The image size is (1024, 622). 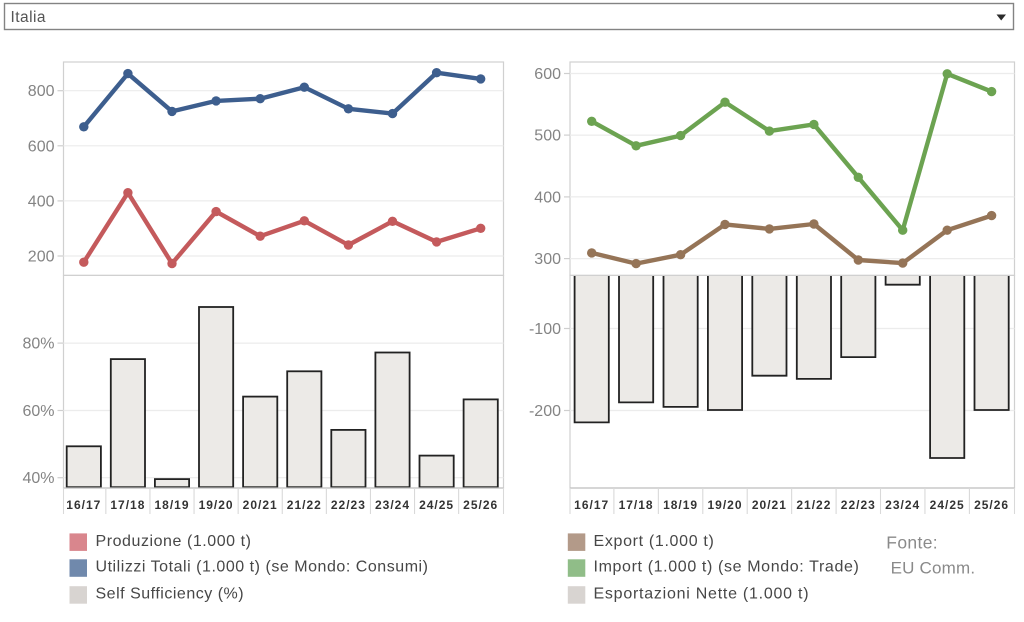 I want to click on svg-text: 800, so click(x=41, y=91).